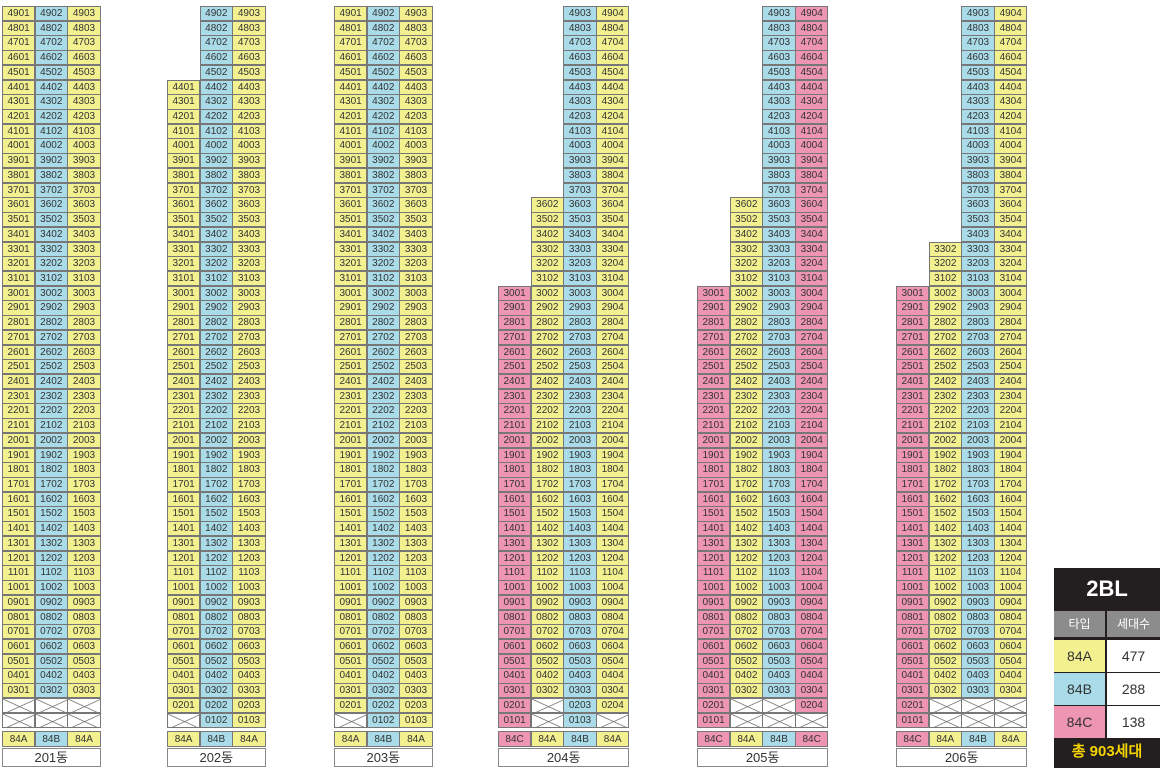 The width and height of the screenshot is (1160, 769). Describe the element at coordinates (51, 131) in the screenshot. I see `unit-cell: 4102` at that location.